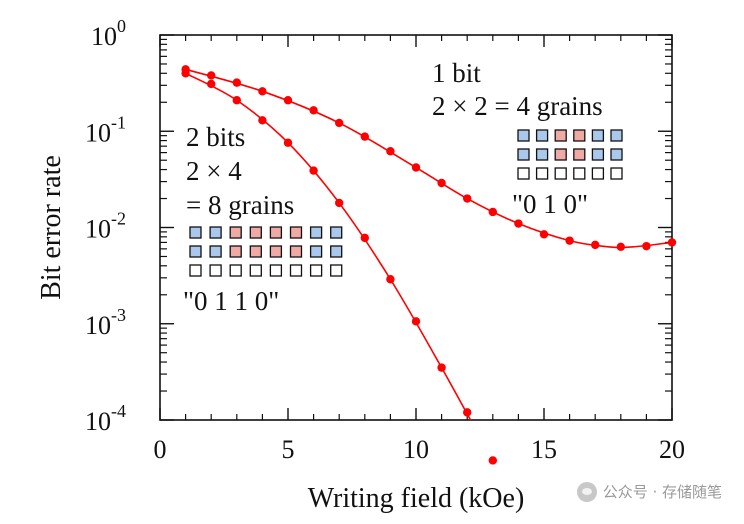 Image resolution: width=744 pixels, height=524 pixels. I want to click on x-tick-label: 15, so click(544, 449).